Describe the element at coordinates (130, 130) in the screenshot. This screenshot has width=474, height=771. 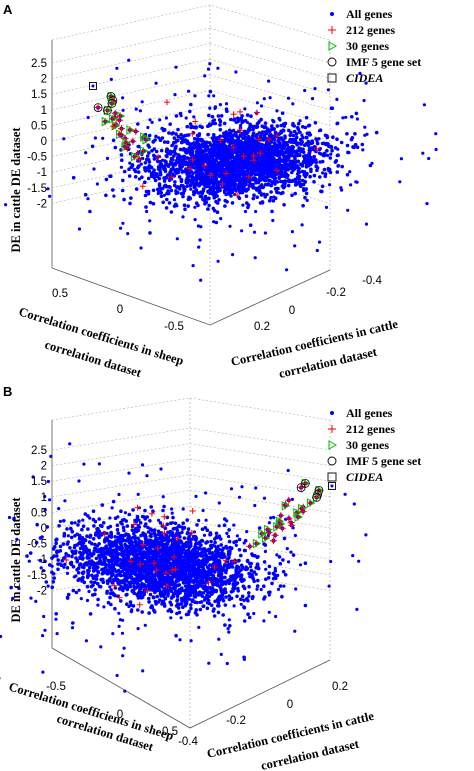
I see `gene-30-marker` at that location.